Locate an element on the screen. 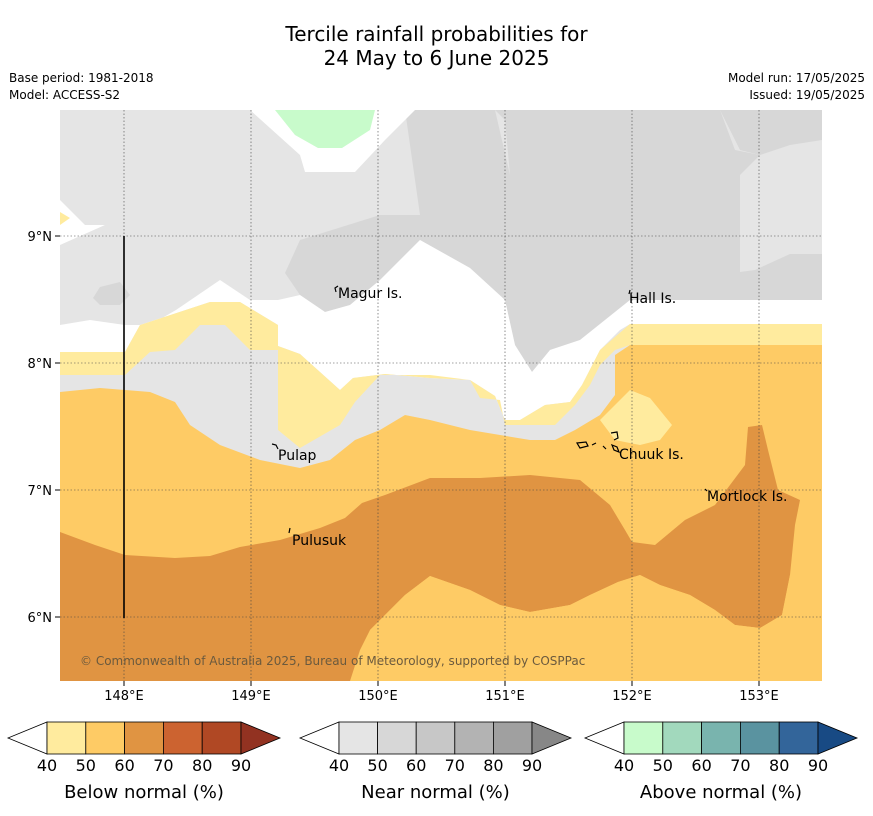  above-legend-tick-90: 90 is located at coordinates (818, 765).